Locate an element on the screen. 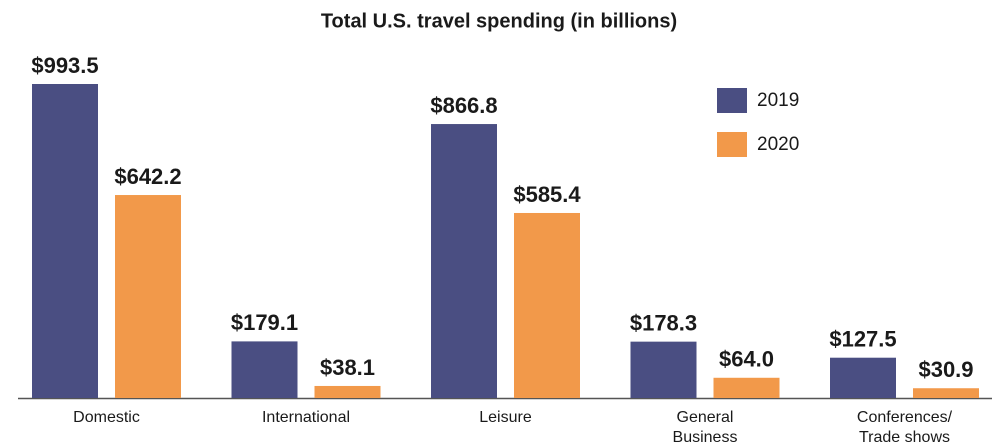 Image resolution: width=998 pixels, height=448 pixels. value-label: $866.8 is located at coordinates (463, 105).